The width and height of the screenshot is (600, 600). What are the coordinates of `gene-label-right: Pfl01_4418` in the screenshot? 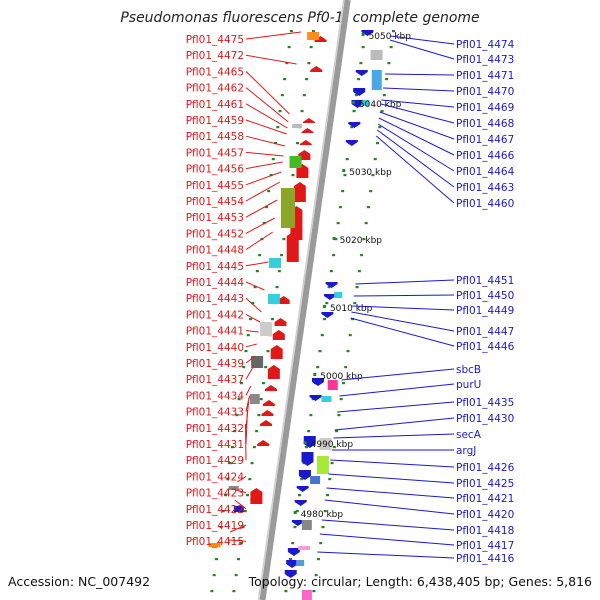 It's located at (485, 531).